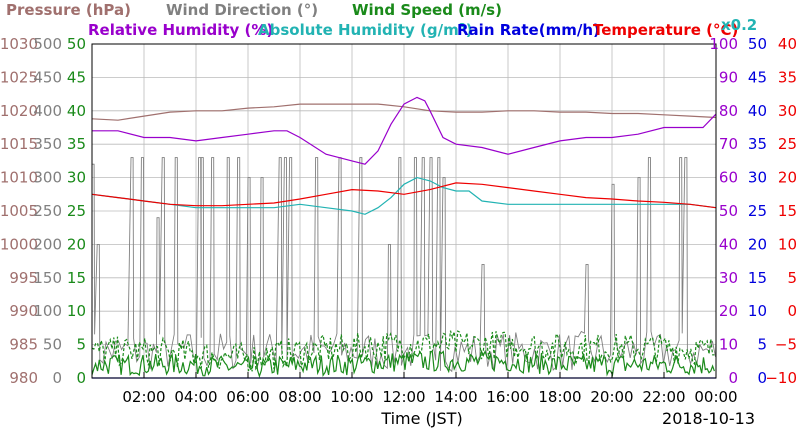  What do you see at coordinates (81, 345) in the screenshot?
I see `wind_speed-tick-label: 5` at bounding box center [81, 345].